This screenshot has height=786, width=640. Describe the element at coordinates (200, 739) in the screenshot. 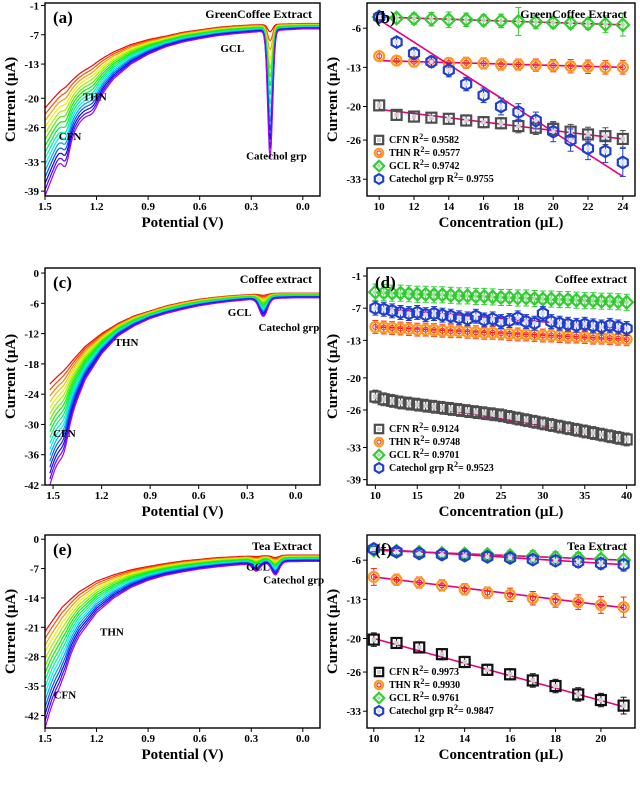

I see `x-tick-label: 0.6` at that location.